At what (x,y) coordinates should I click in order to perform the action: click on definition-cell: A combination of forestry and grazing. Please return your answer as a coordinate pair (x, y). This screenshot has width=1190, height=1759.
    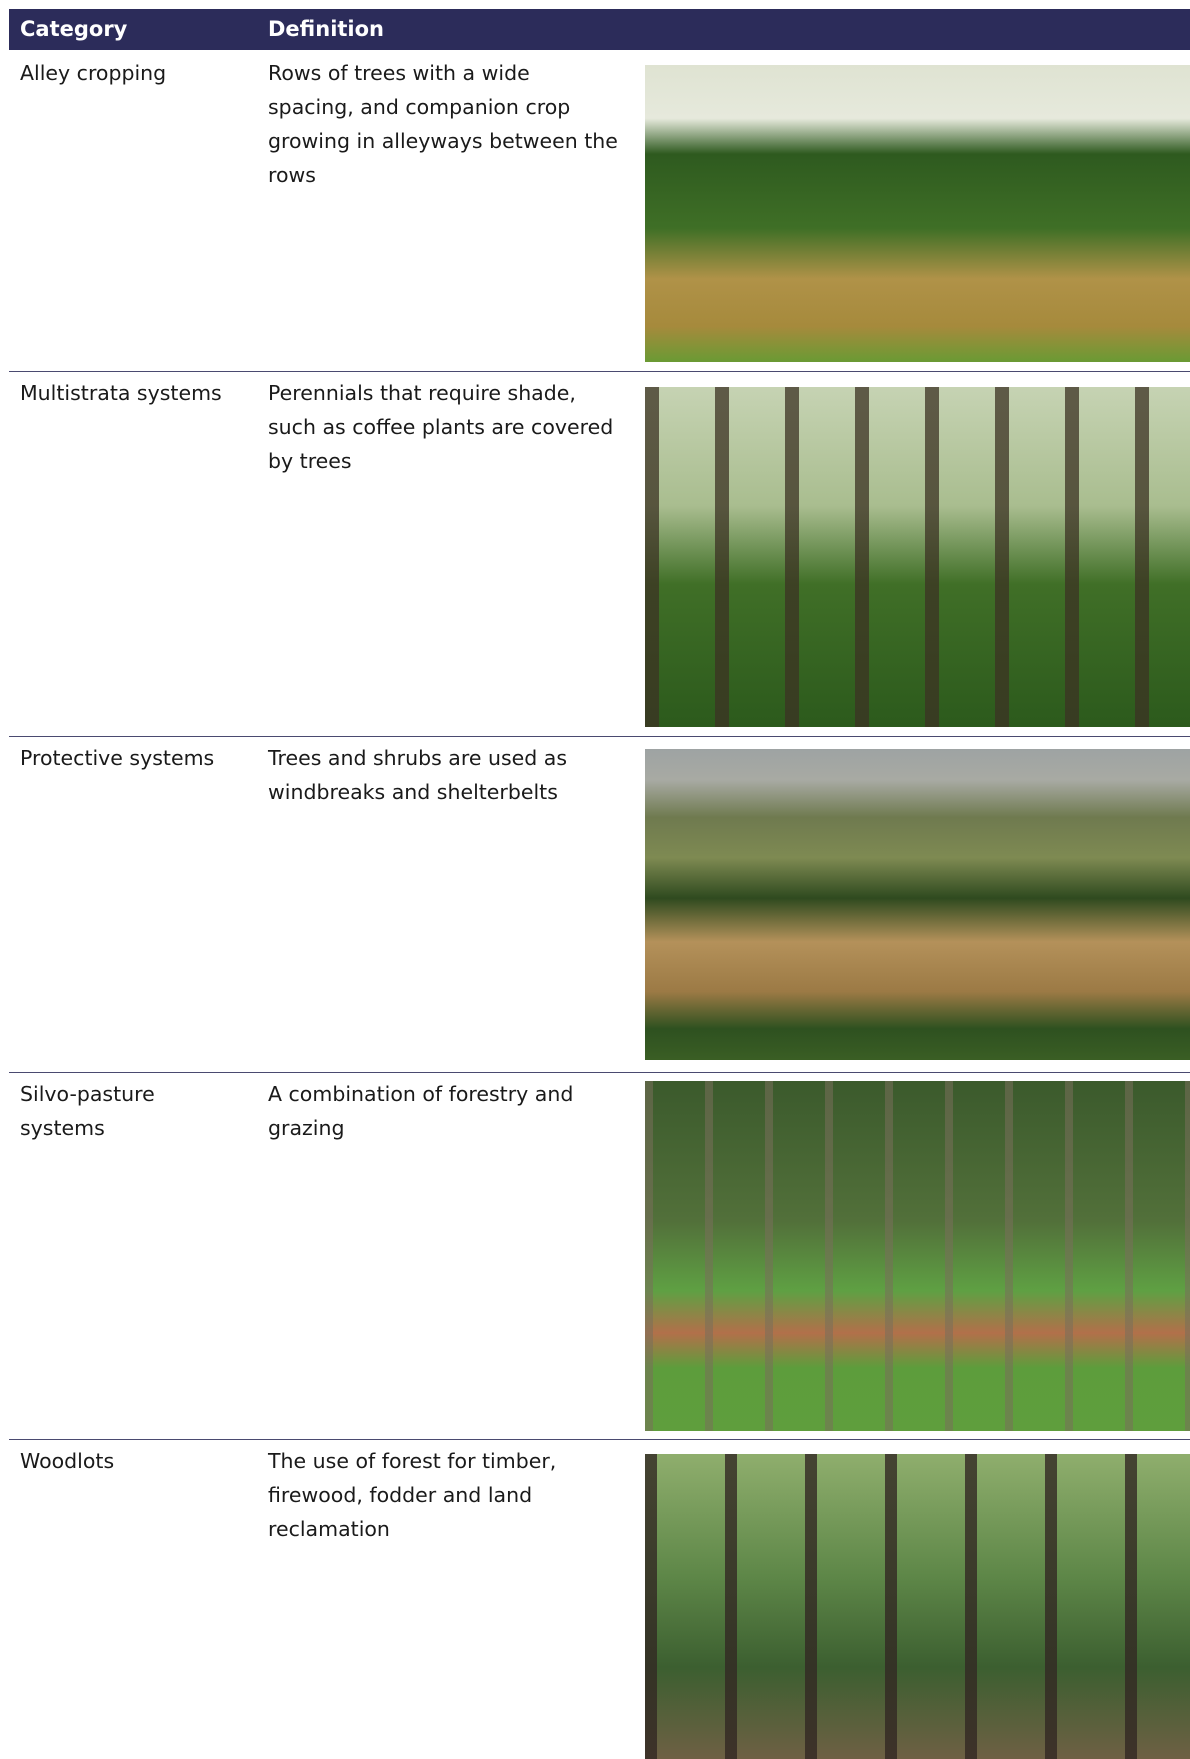
    Looking at the image, I should click on (421, 1111).